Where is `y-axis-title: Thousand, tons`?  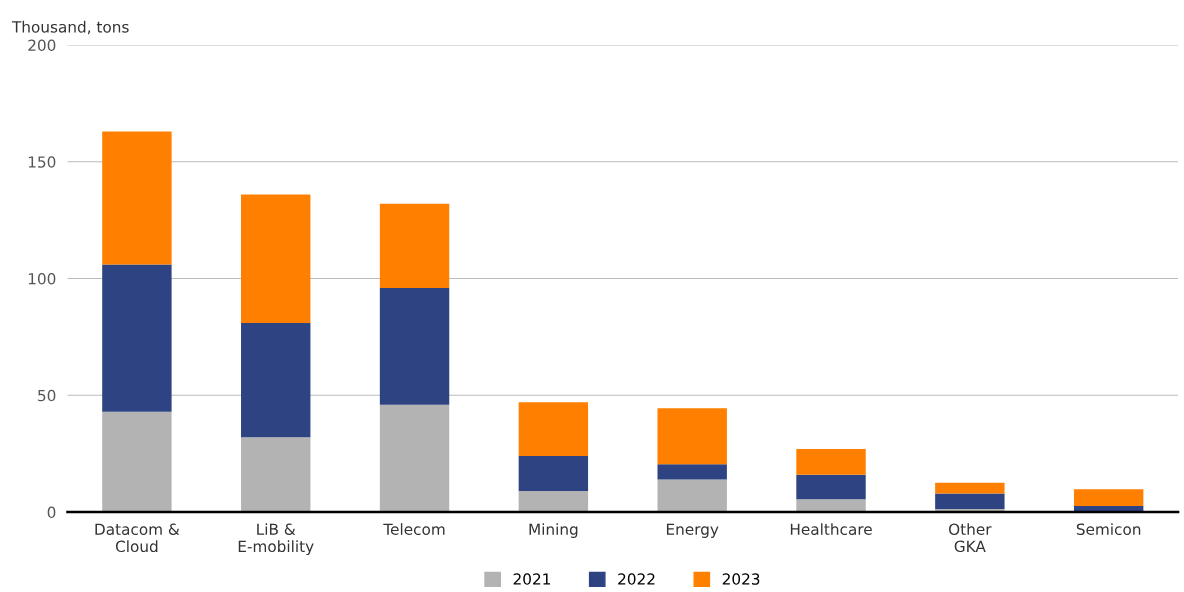
y-axis-title: Thousand, tons is located at coordinates (70, 27).